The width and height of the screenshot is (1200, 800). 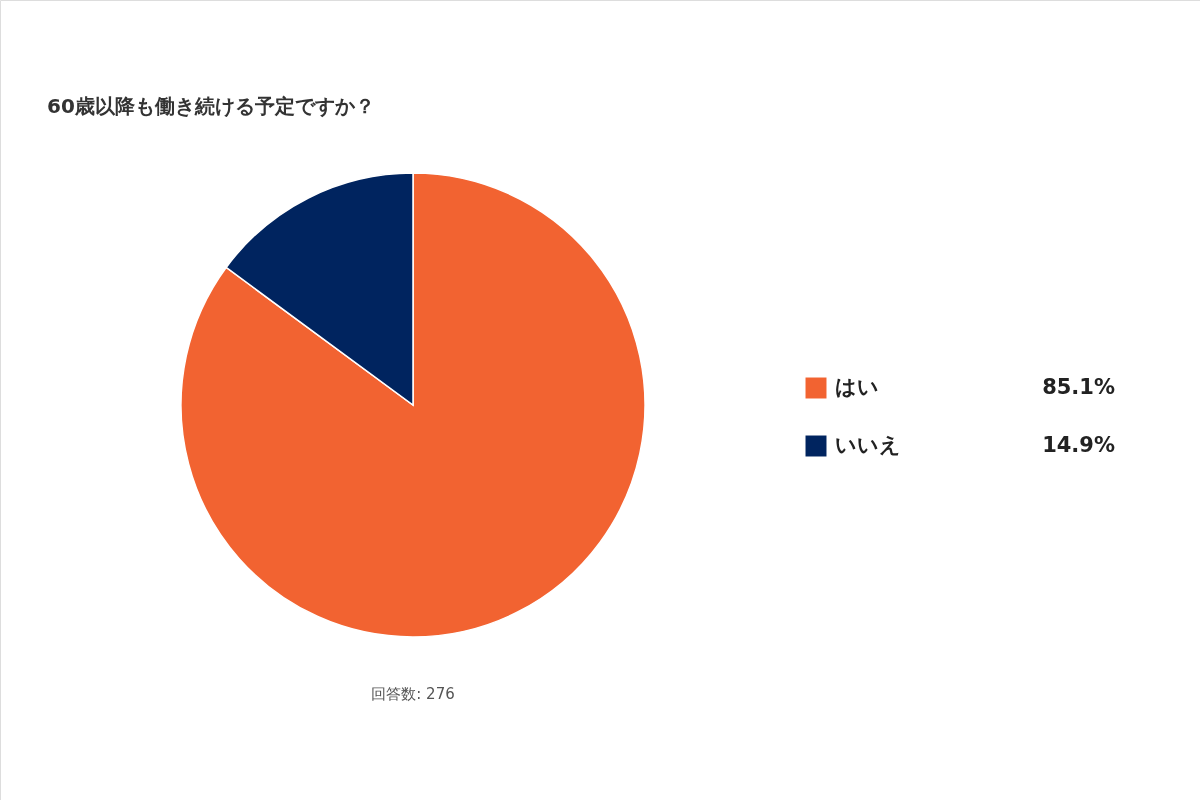 What do you see at coordinates (1078, 445) in the screenshot?
I see `data-label: 14.9%` at bounding box center [1078, 445].